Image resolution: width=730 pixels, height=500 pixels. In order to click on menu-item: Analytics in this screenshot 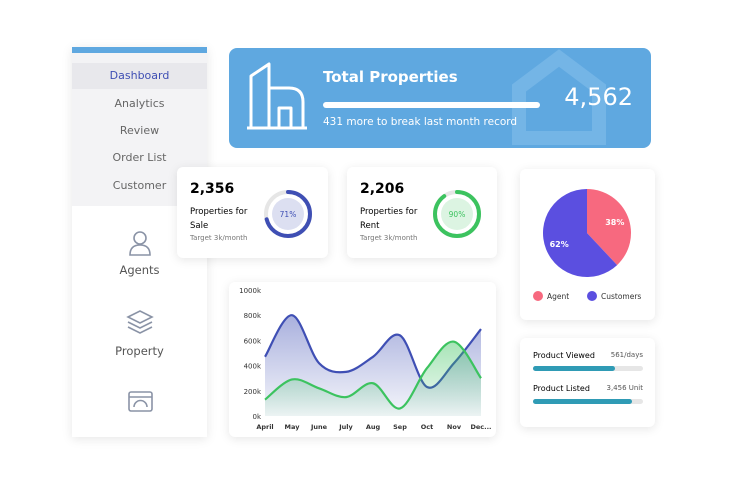, I will do `click(139, 103)`.